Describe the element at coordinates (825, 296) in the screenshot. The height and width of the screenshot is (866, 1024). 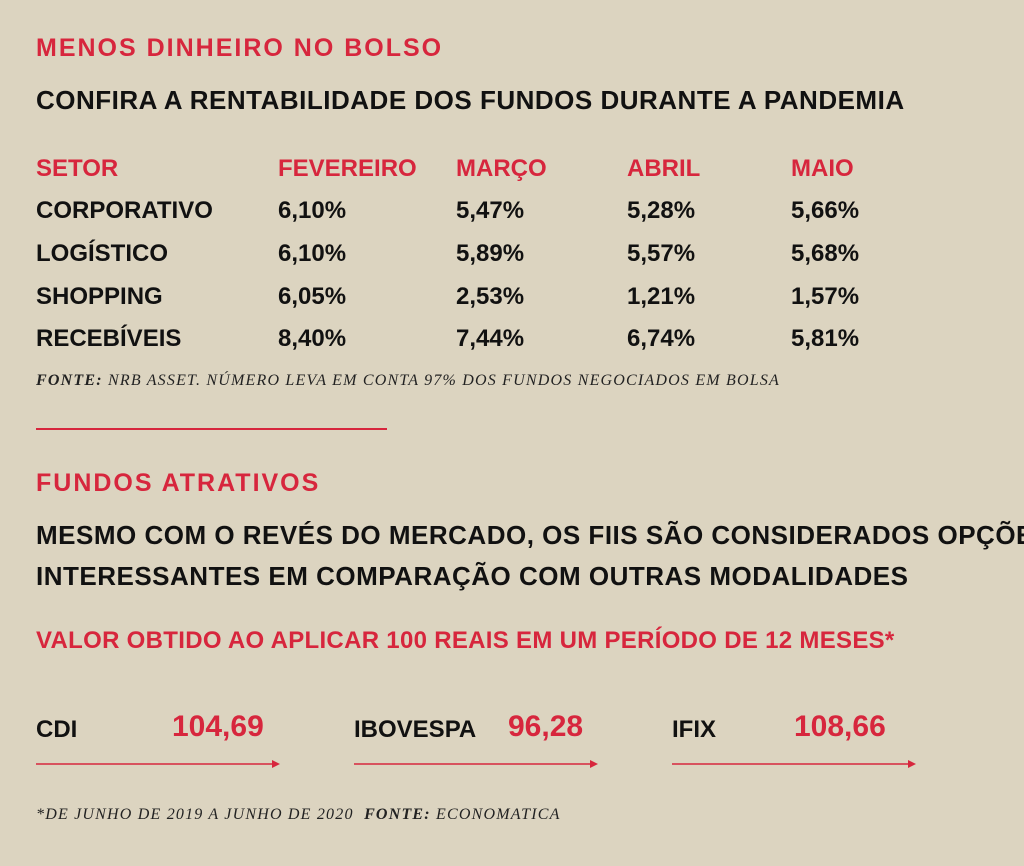
I see `table-cell: 1,57%` at that location.